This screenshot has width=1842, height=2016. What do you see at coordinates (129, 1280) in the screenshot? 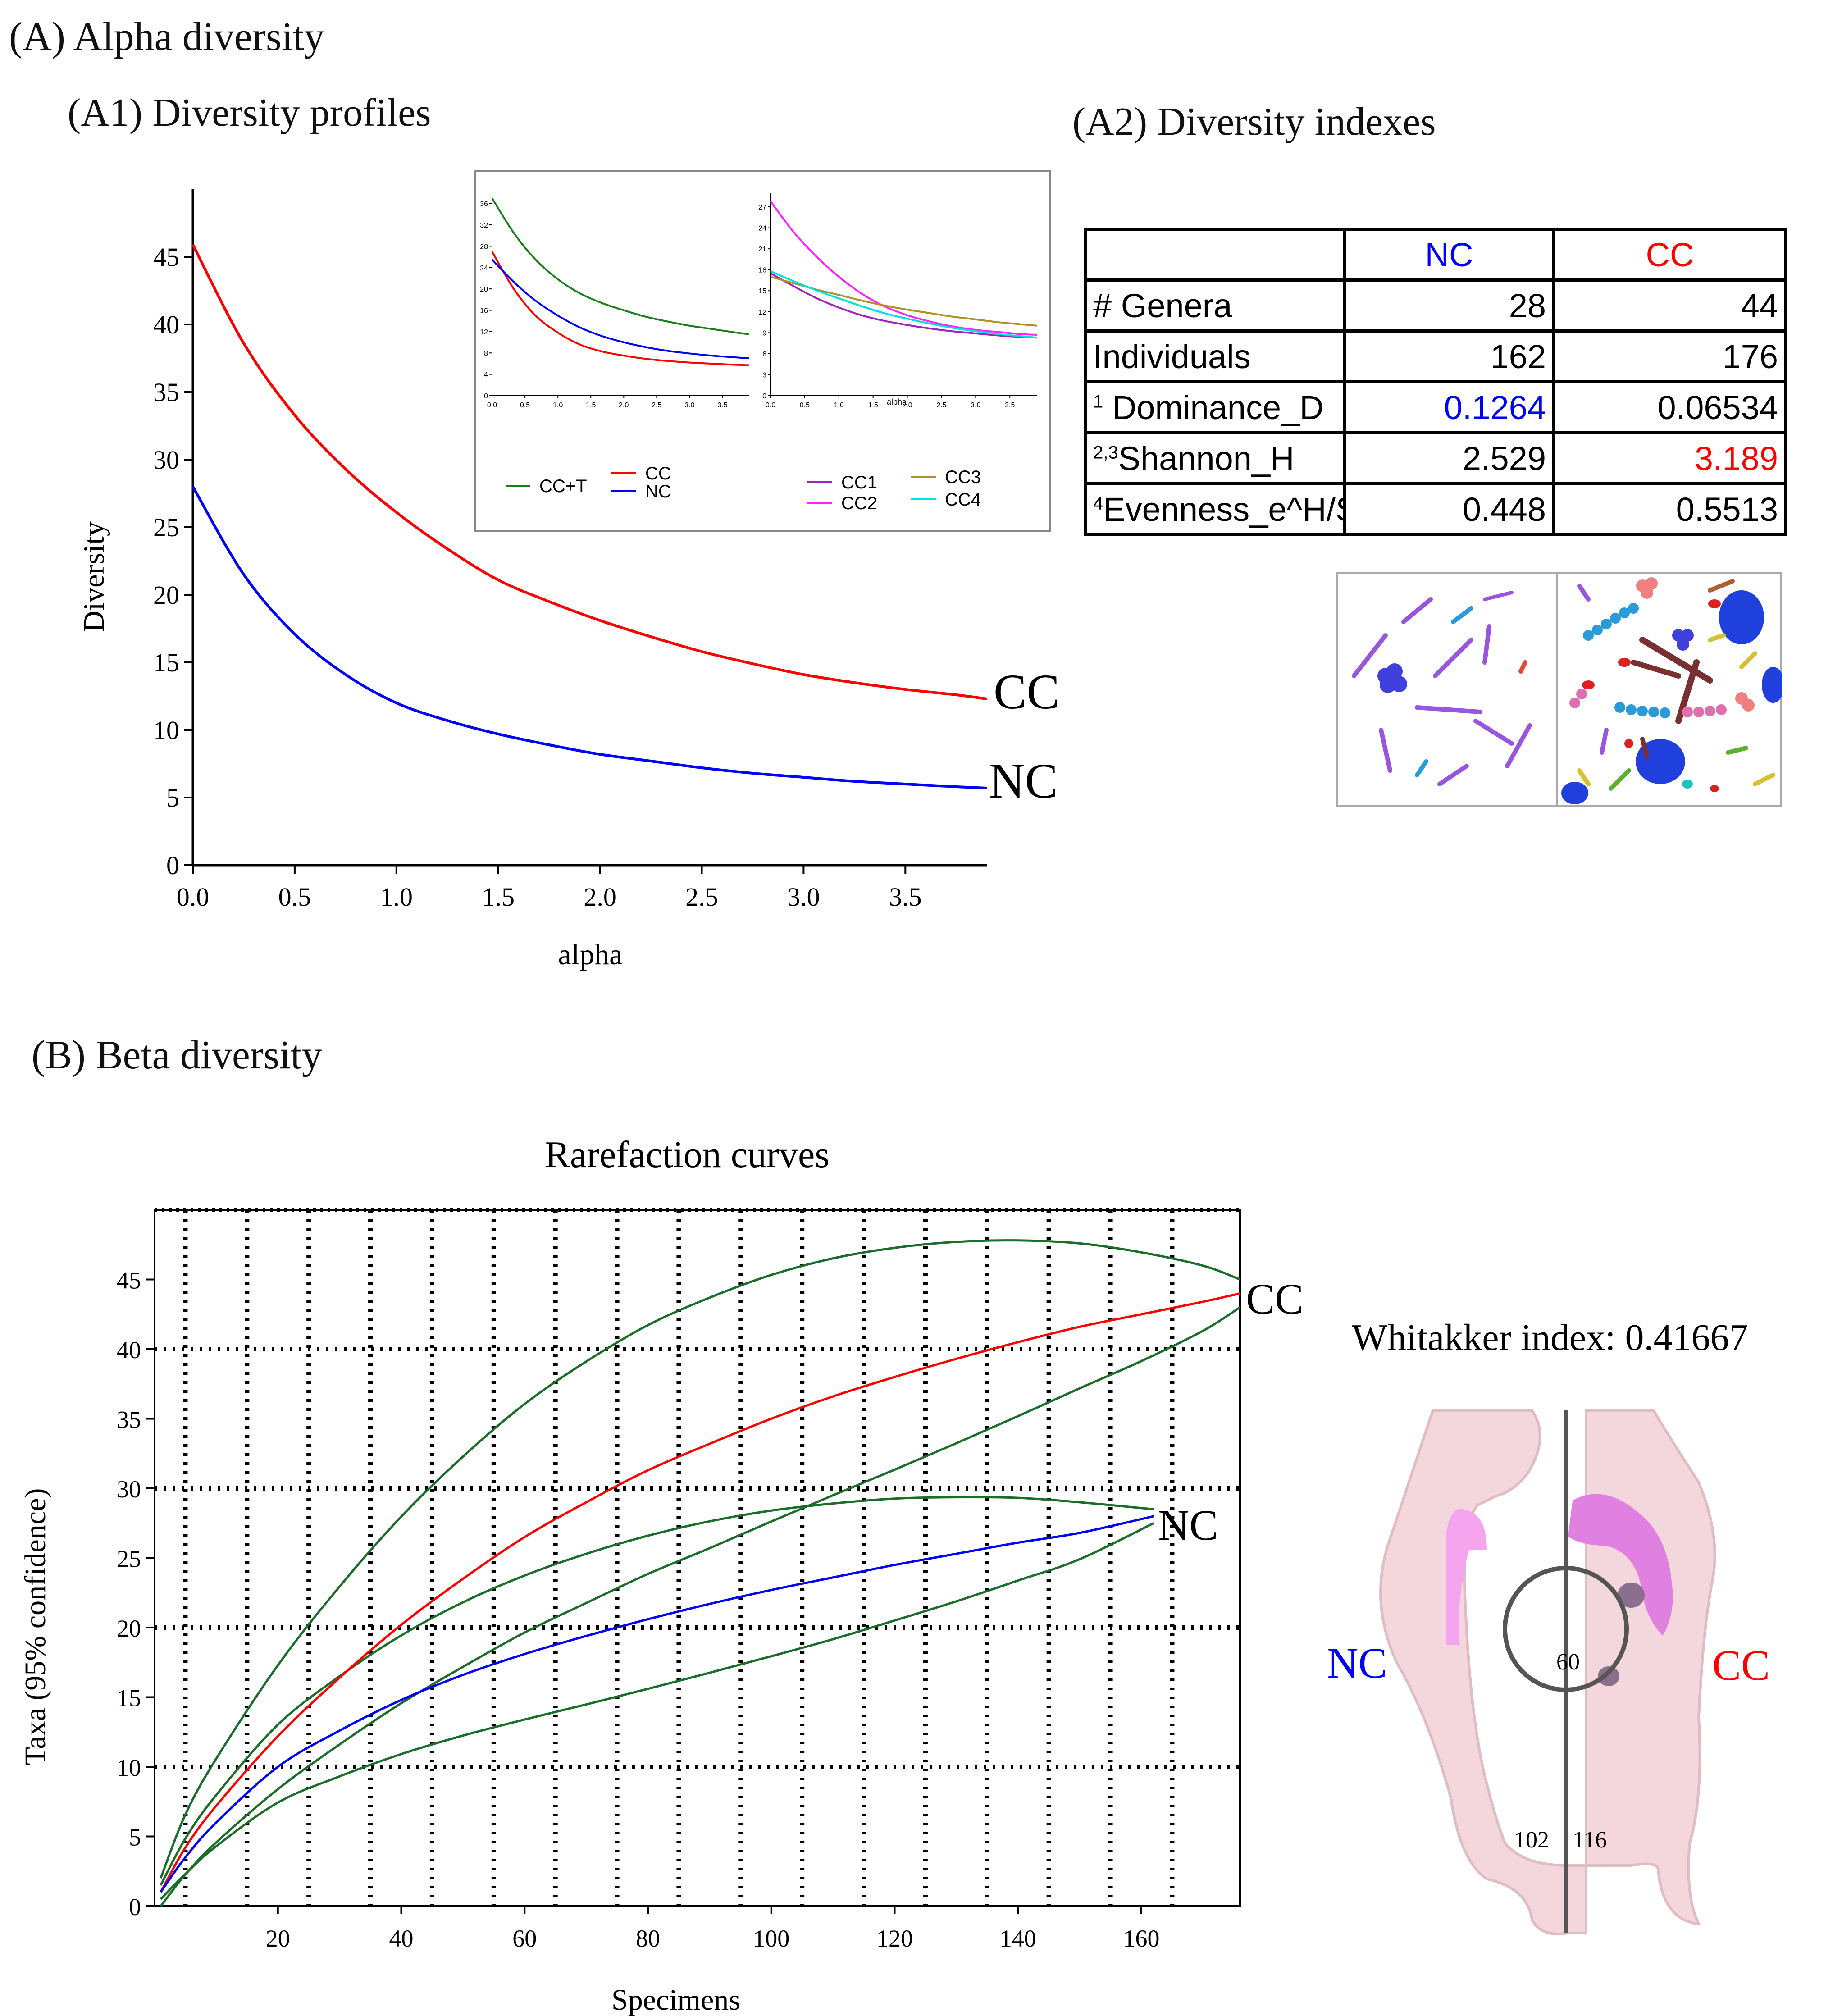
I see `y-tick-label: 45` at bounding box center [129, 1280].